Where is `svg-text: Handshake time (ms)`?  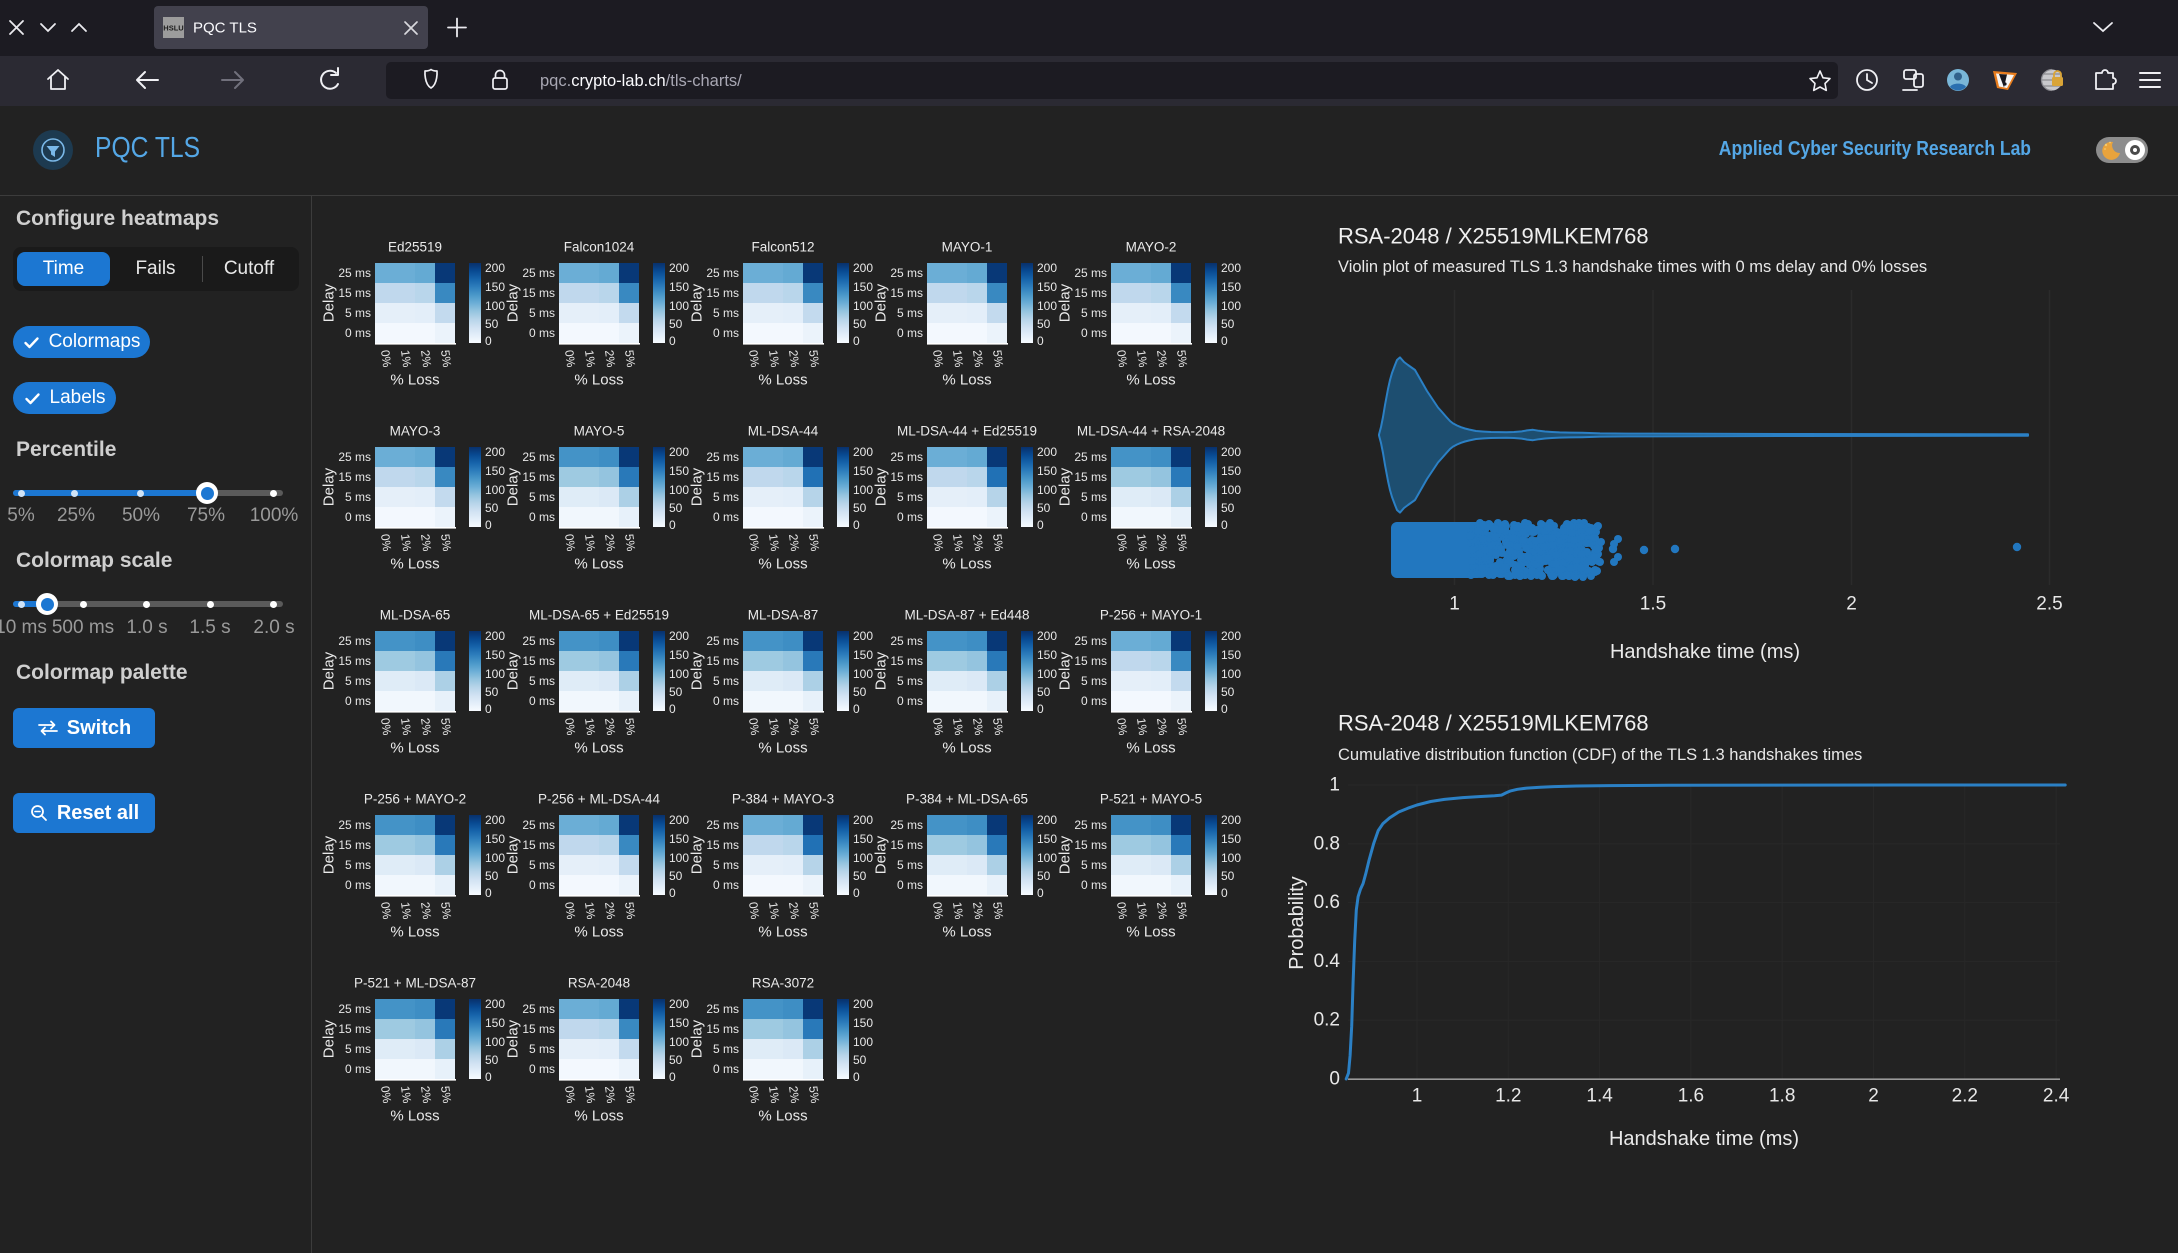 svg-text: Handshake time (ms) is located at coordinates (1704, 1139).